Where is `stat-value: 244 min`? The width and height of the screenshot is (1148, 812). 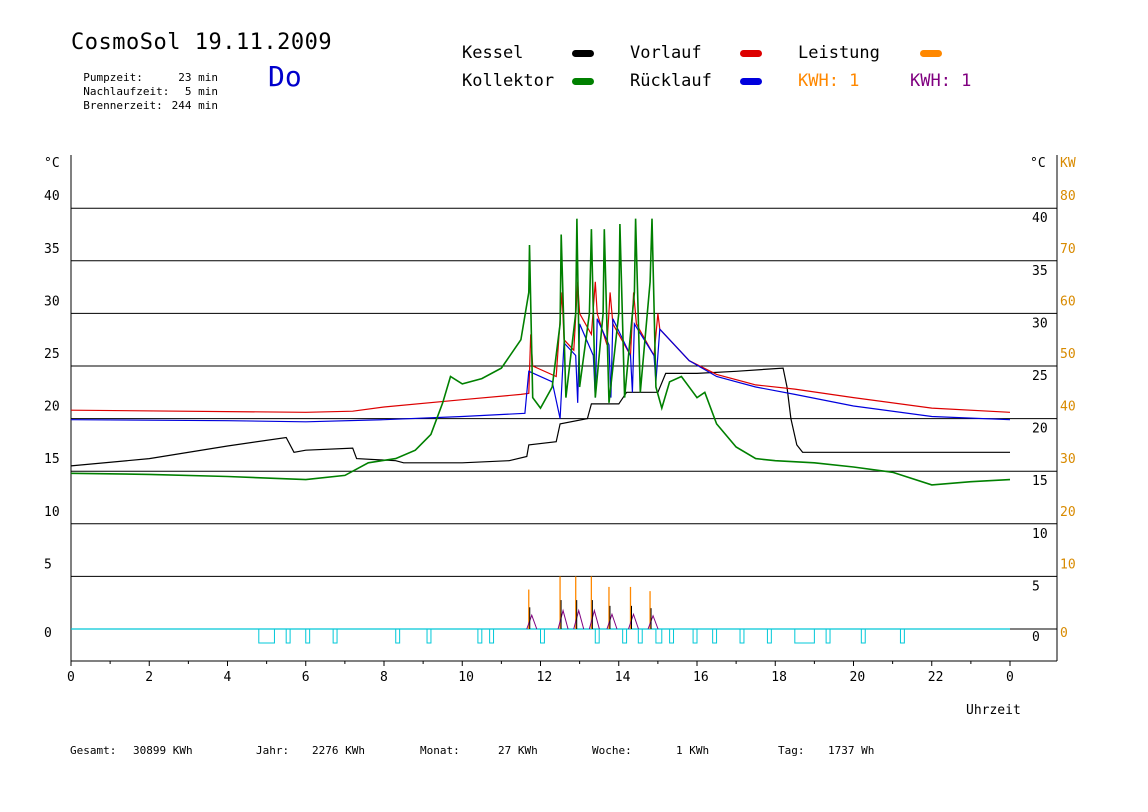
stat-value: 244 min is located at coordinates (194, 105).